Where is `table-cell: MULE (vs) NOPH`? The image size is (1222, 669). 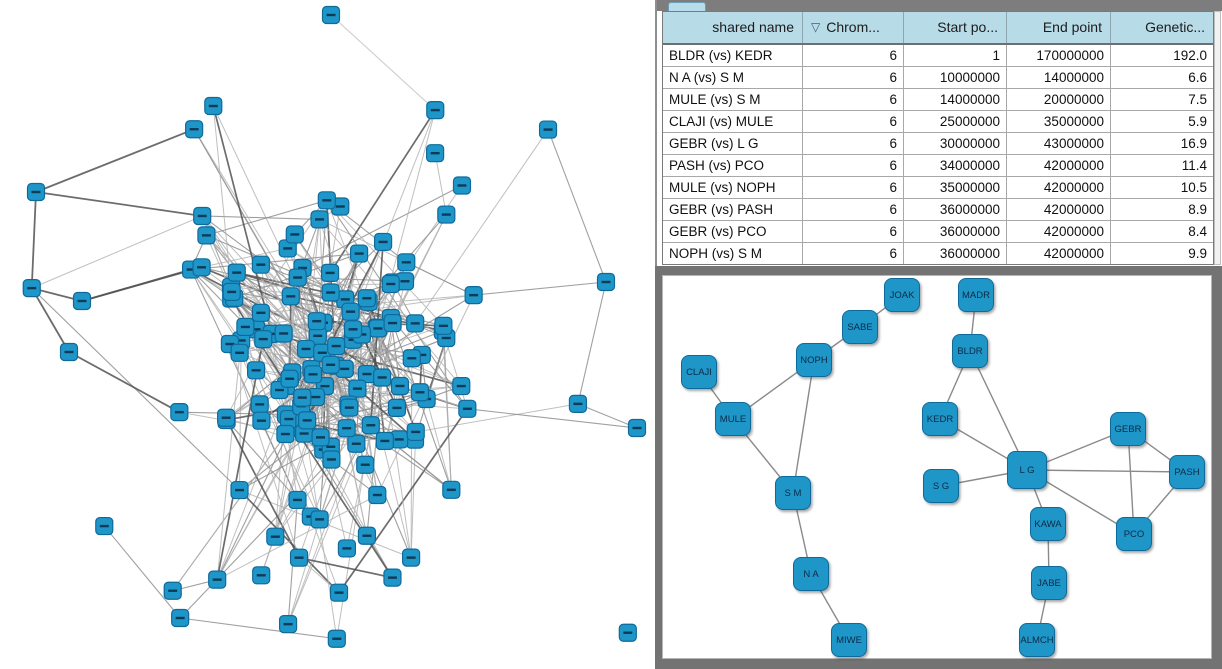 table-cell: MULE (vs) NOPH is located at coordinates (733, 187).